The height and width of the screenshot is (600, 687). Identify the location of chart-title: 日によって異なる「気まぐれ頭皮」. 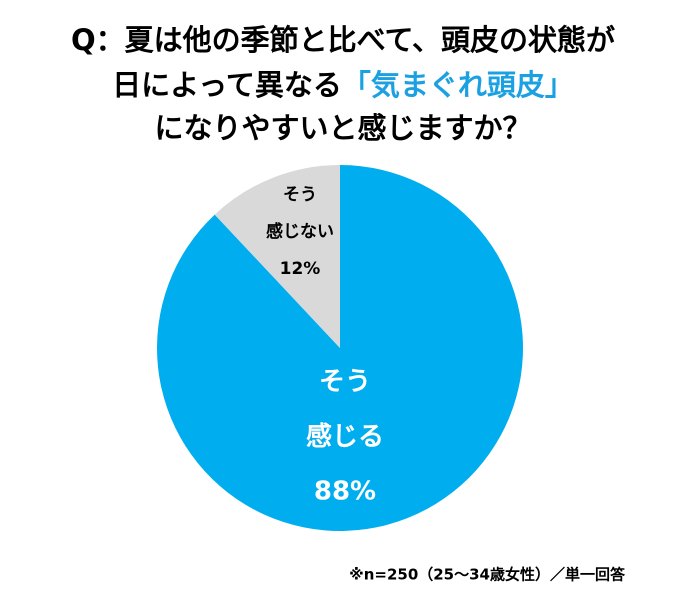
(343, 85).